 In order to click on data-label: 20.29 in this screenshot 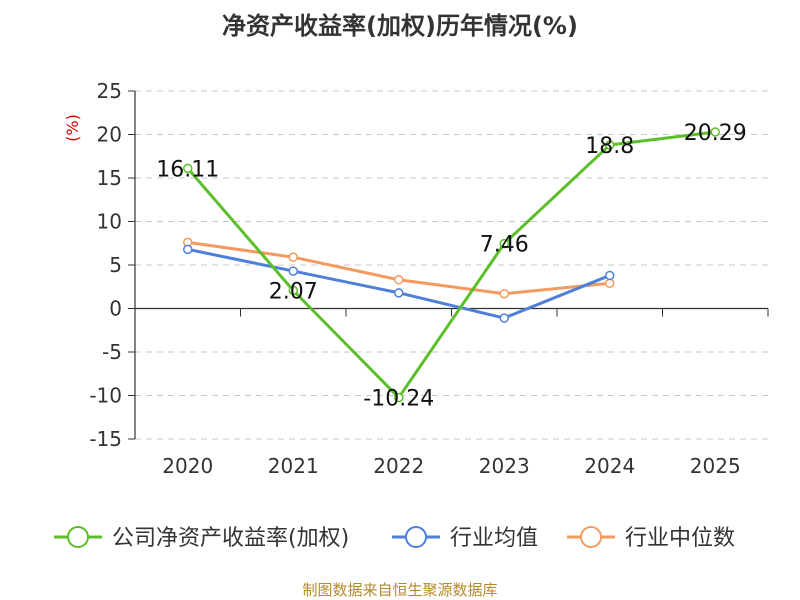, I will do `click(715, 133)`.